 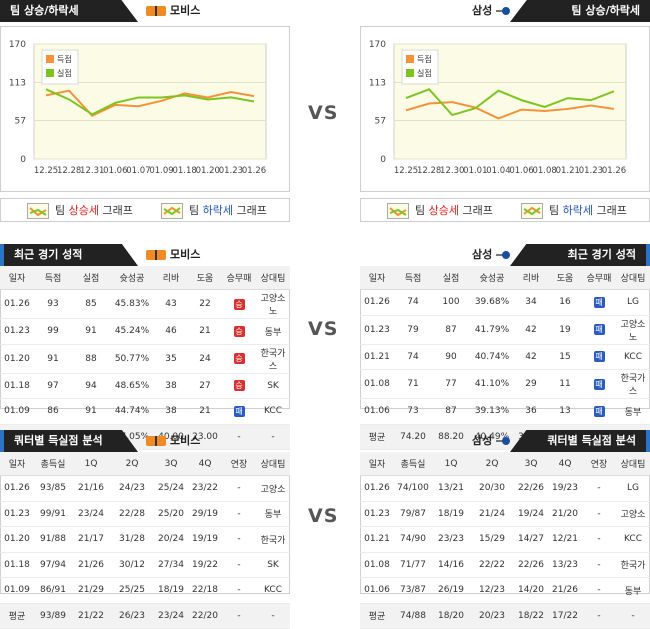 I want to click on table-cell: 91/88, so click(x=53, y=539).